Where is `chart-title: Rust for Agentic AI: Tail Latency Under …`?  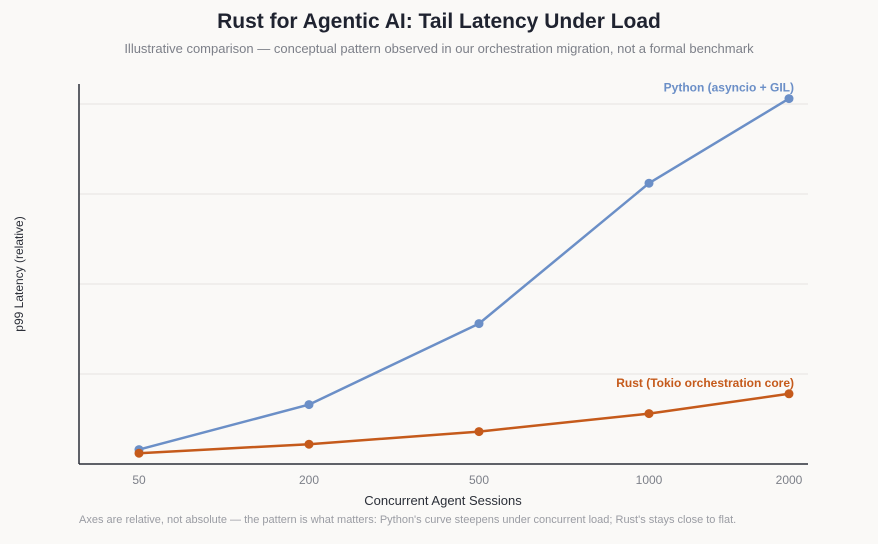 chart-title: Rust for Agentic AI: Tail Latency Under … is located at coordinates (439, 21).